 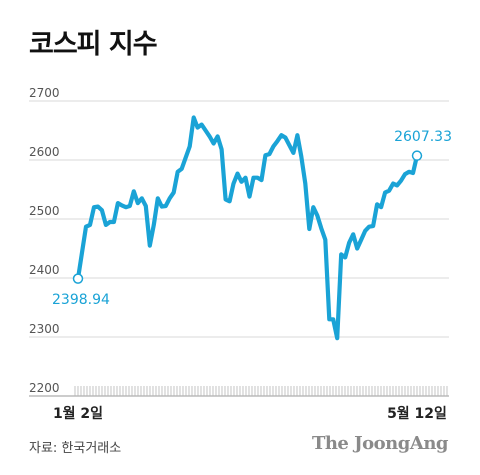 What do you see at coordinates (78, 413) in the screenshot?
I see `x-tick-label-start: 1월 2일` at bounding box center [78, 413].